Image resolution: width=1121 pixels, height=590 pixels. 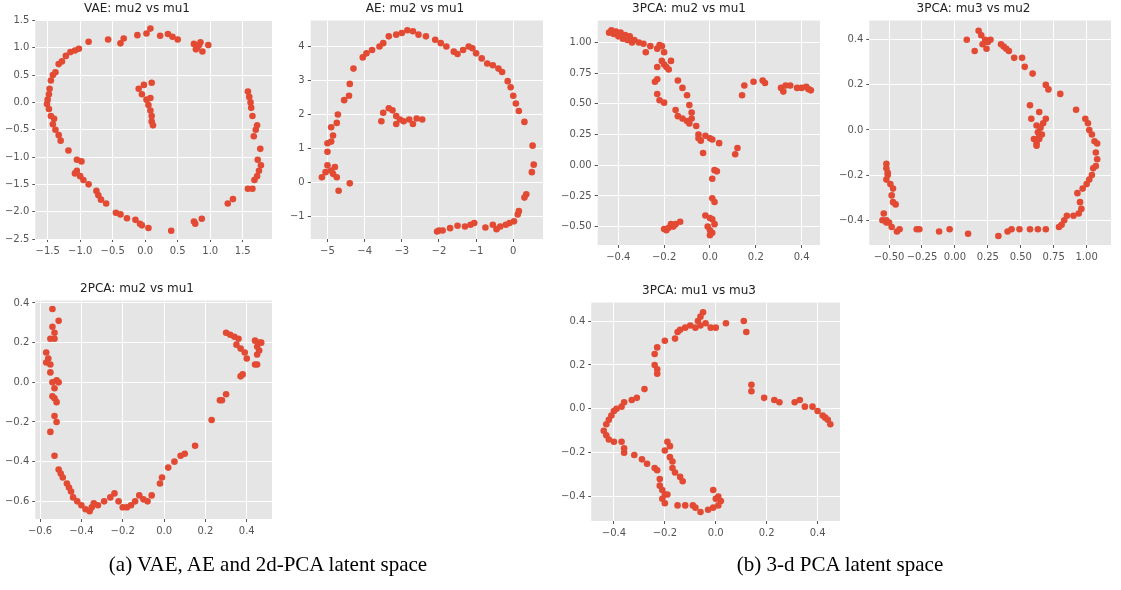 What do you see at coordinates (580, 103) in the screenshot?
I see `y-tick-label: 0.50` at bounding box center [580, 103].